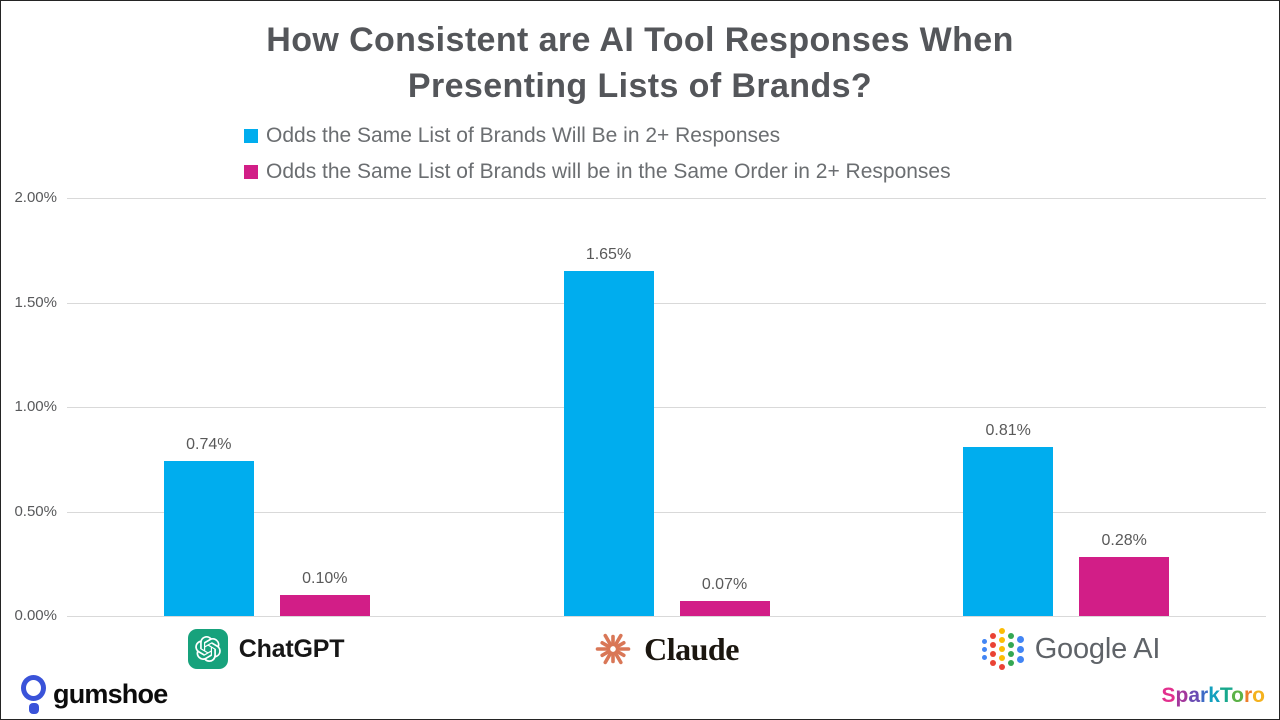  What do you see at coordinates (208, 538) in the screenshot?
I see `bar-chatgpt-series1` at bounding box center [208, 538].